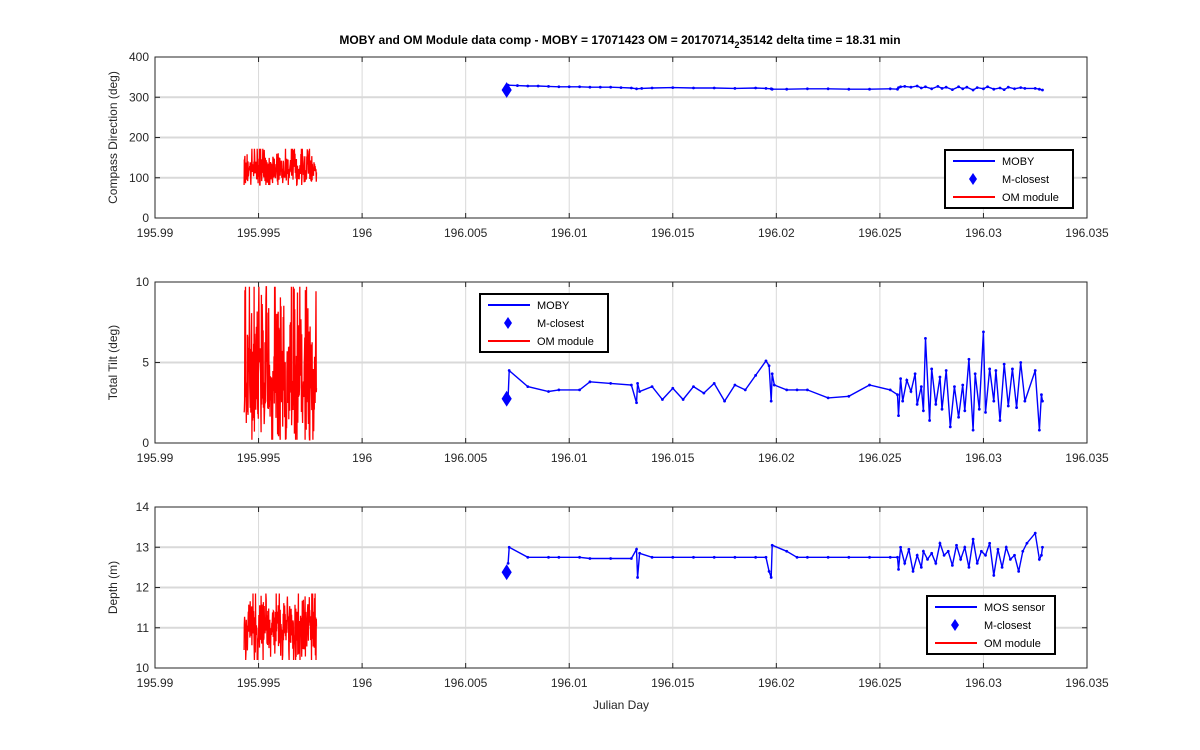  I want to click on x-tick-label: 196.01, so click(569, 683).